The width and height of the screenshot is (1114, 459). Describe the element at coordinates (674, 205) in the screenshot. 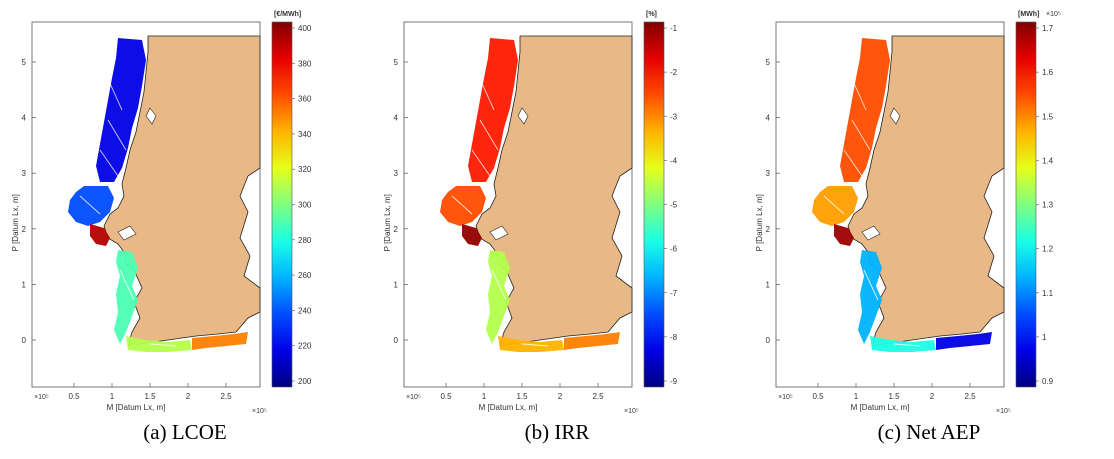

I see `colorbar-tick-label: -5` at that location.